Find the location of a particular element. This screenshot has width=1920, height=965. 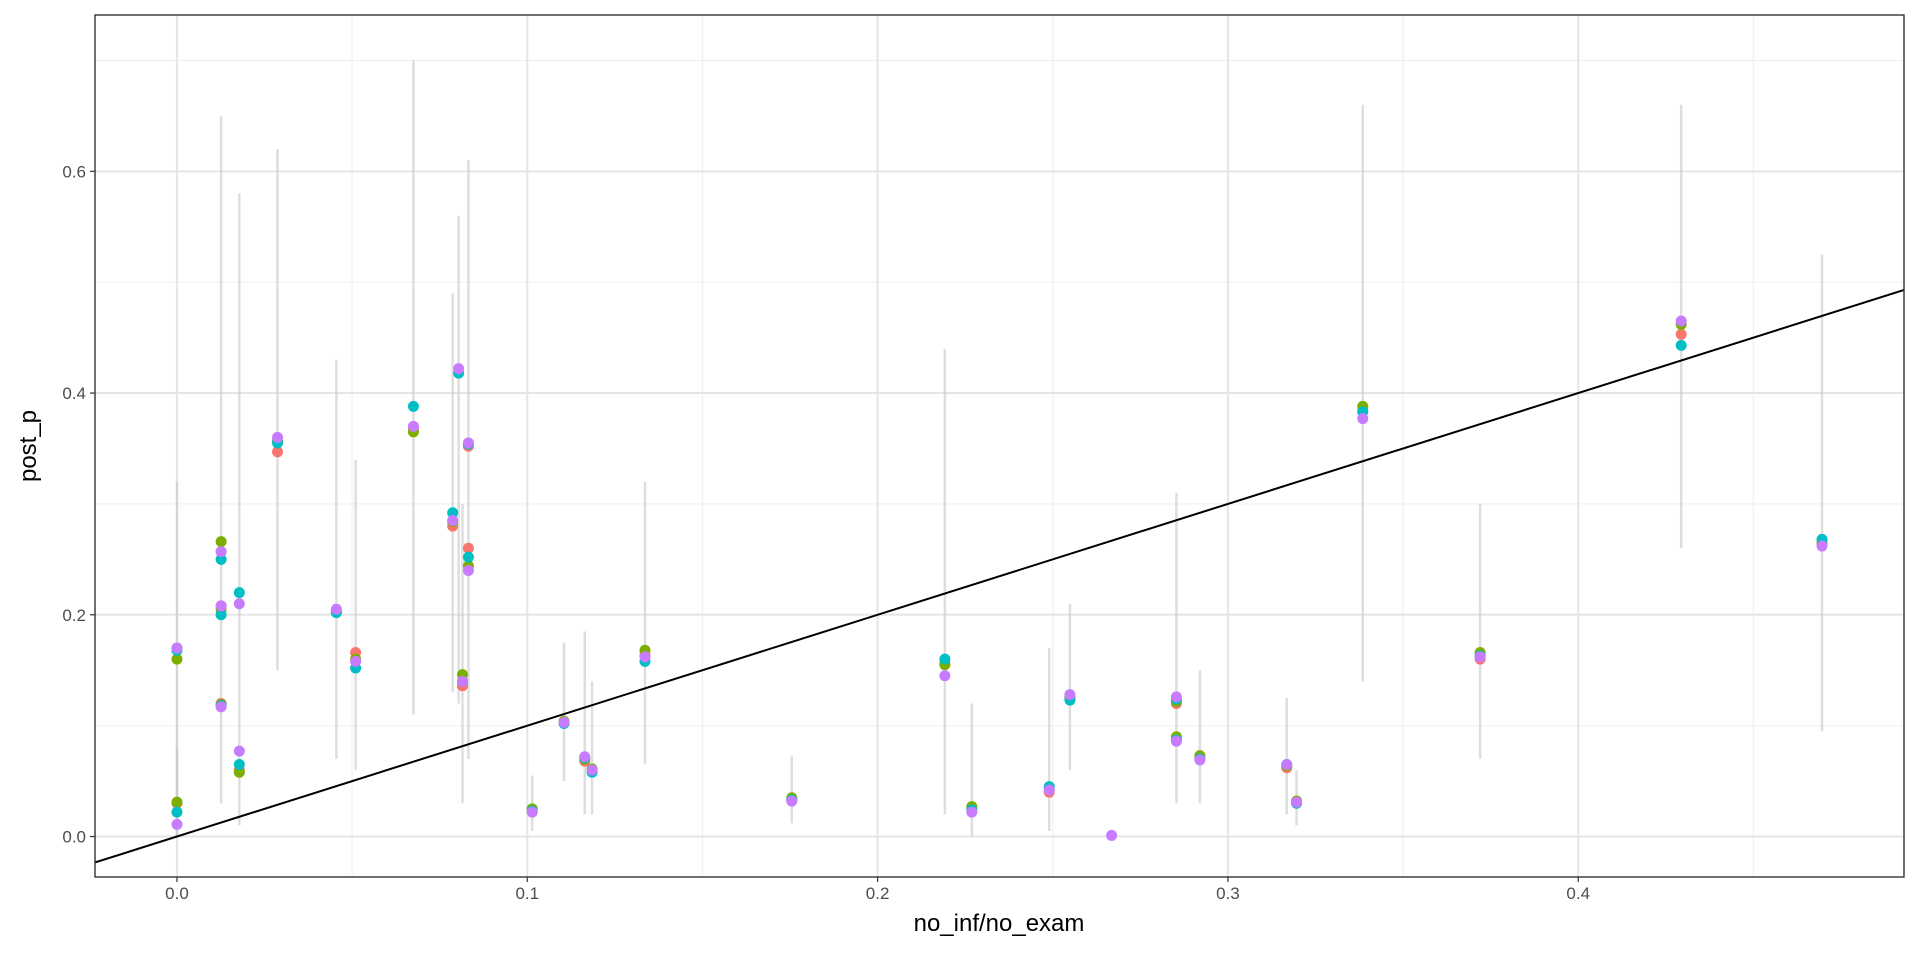

x-tick-label: 0.4 is located at coordinates (1578, 893).